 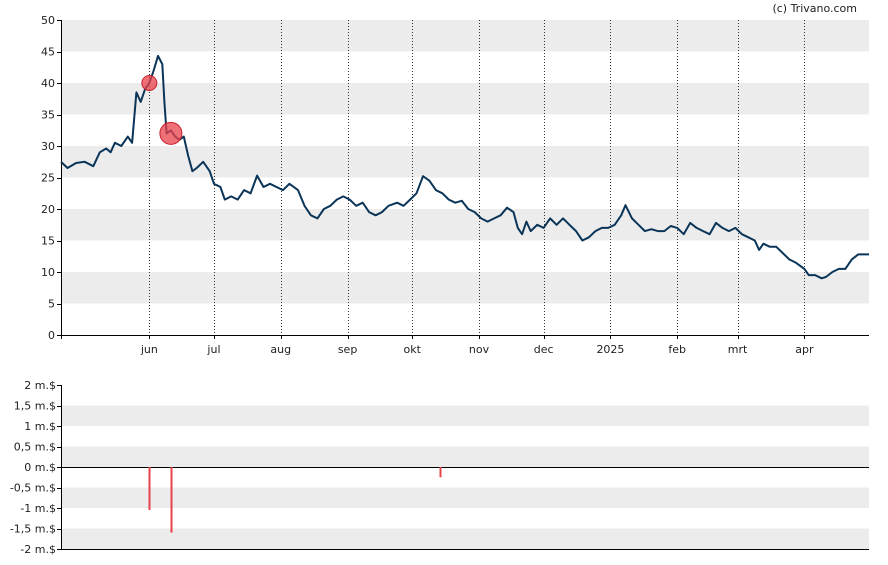 What do you see at coordinates (280, 349) in the screenshot?
I see `x-tick-label: aug` at bounding box center [280, 349].